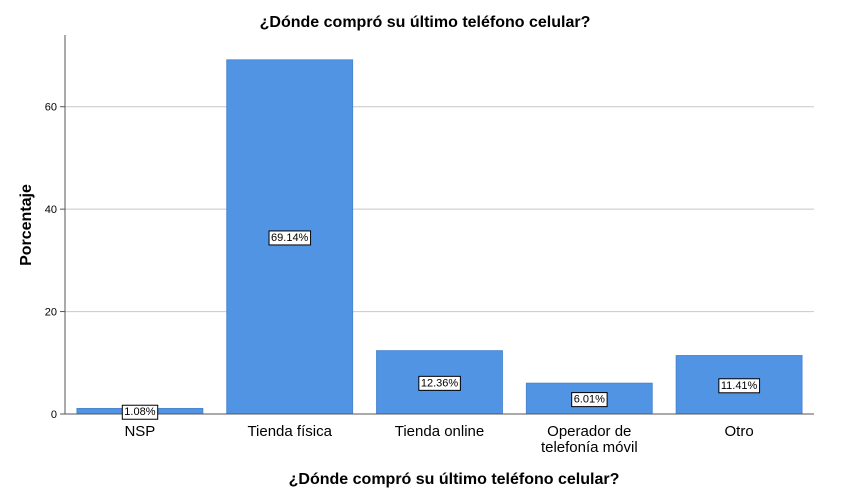 The height and width of the screenshot is (501, 851). I want to click on x-tick-label-line: NSP, so click(139, 431).